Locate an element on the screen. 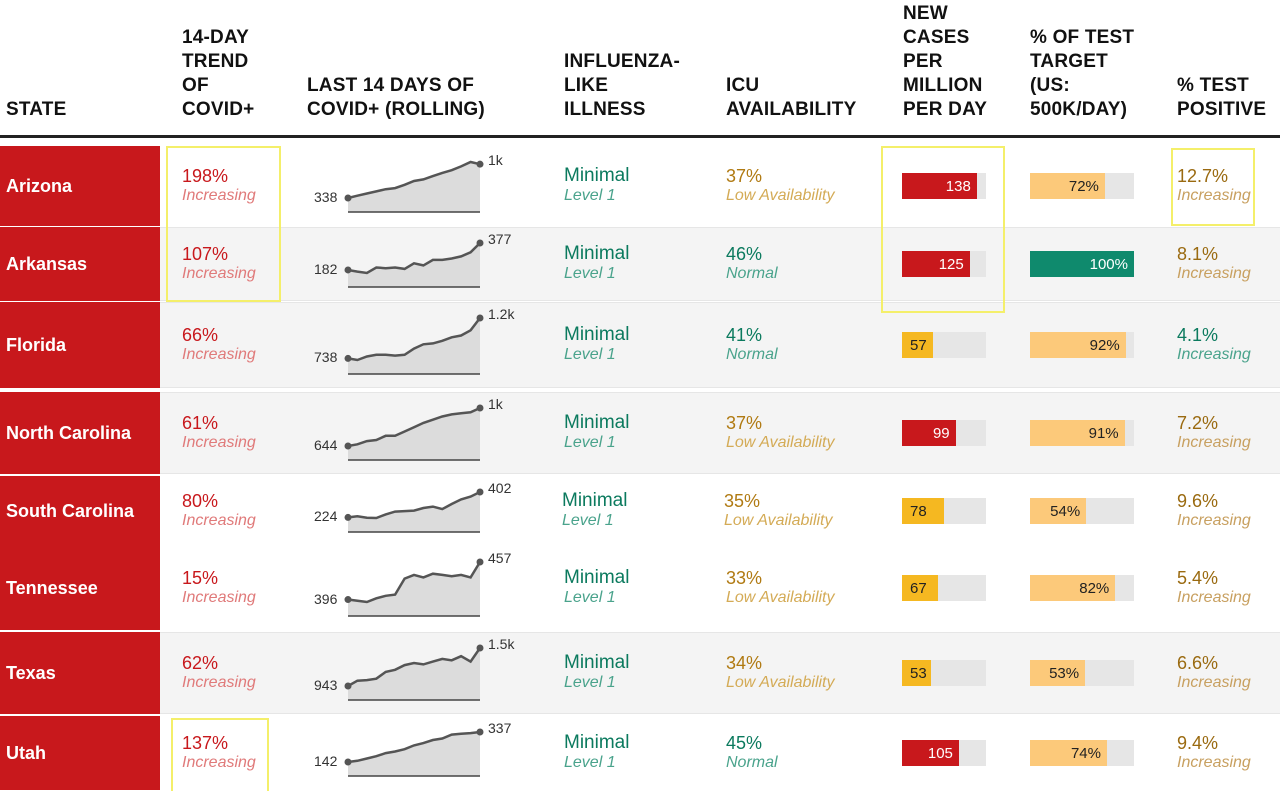  icu-cell: 46% Normal is located at coordinates (752, 264).